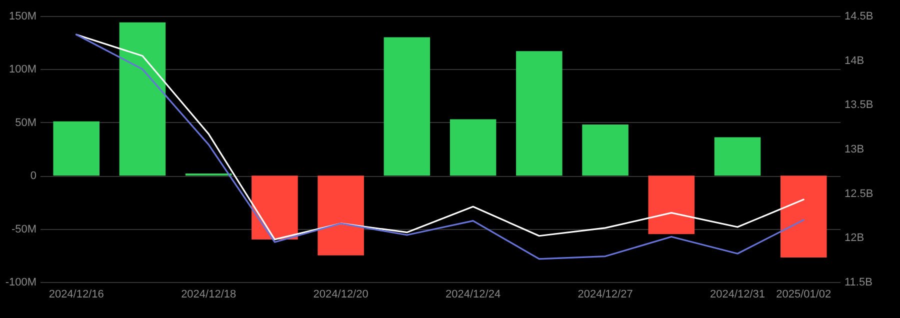  Describe the element at coordinates (76, 294) in the screenshot. I see `x-tick-label: 2024/12/16` at that location.